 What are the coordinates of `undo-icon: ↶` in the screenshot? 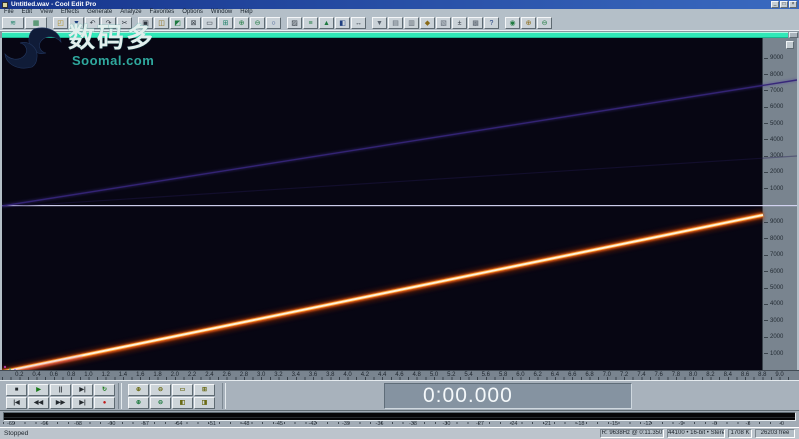 It's located at (92, 23).